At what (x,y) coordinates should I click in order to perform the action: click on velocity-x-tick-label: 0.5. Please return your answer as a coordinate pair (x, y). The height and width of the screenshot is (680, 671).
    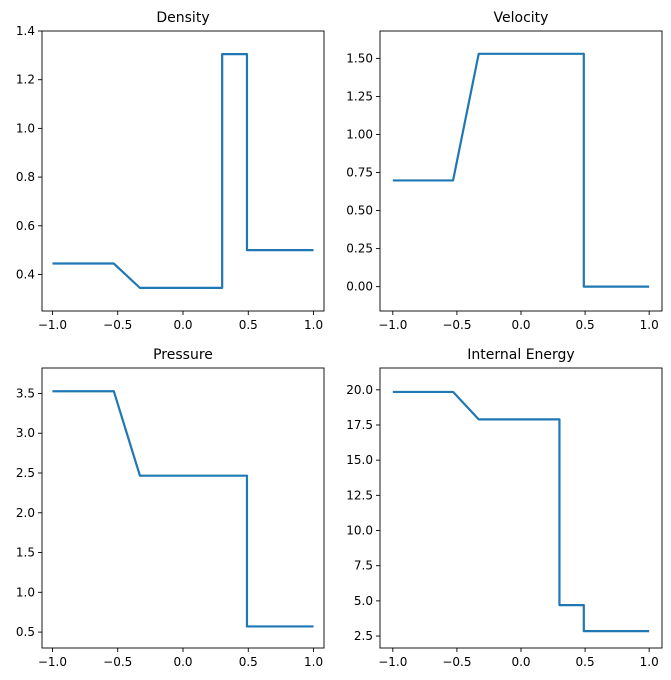
    Looking at the image, I should click on (585, 325).